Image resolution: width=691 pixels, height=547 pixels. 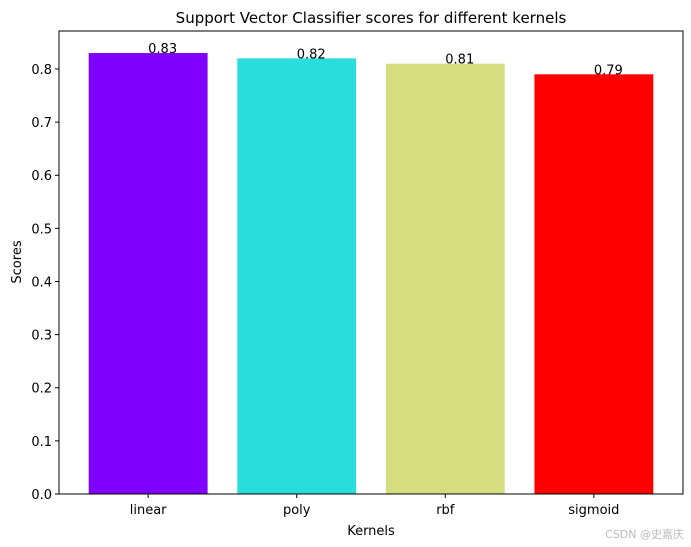 What do you see at coordinates (445, 510) in the screenshot?
I see `x-tick-label: rbf` at bounding box center [445, 510].